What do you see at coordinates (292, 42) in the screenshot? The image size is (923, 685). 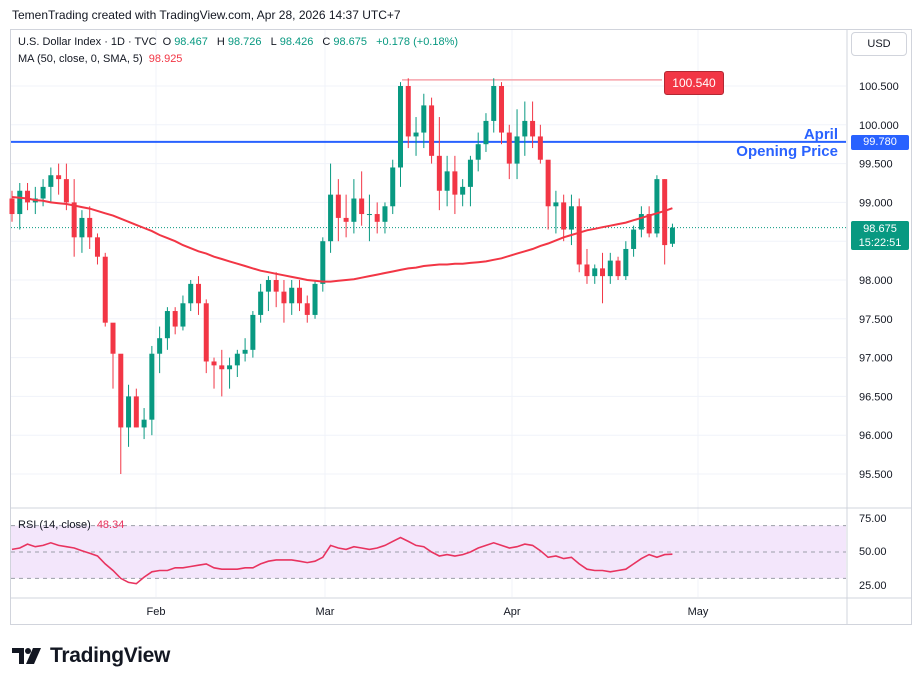 I see `legend-low: L 98.426` at bounding box center [292, 42].